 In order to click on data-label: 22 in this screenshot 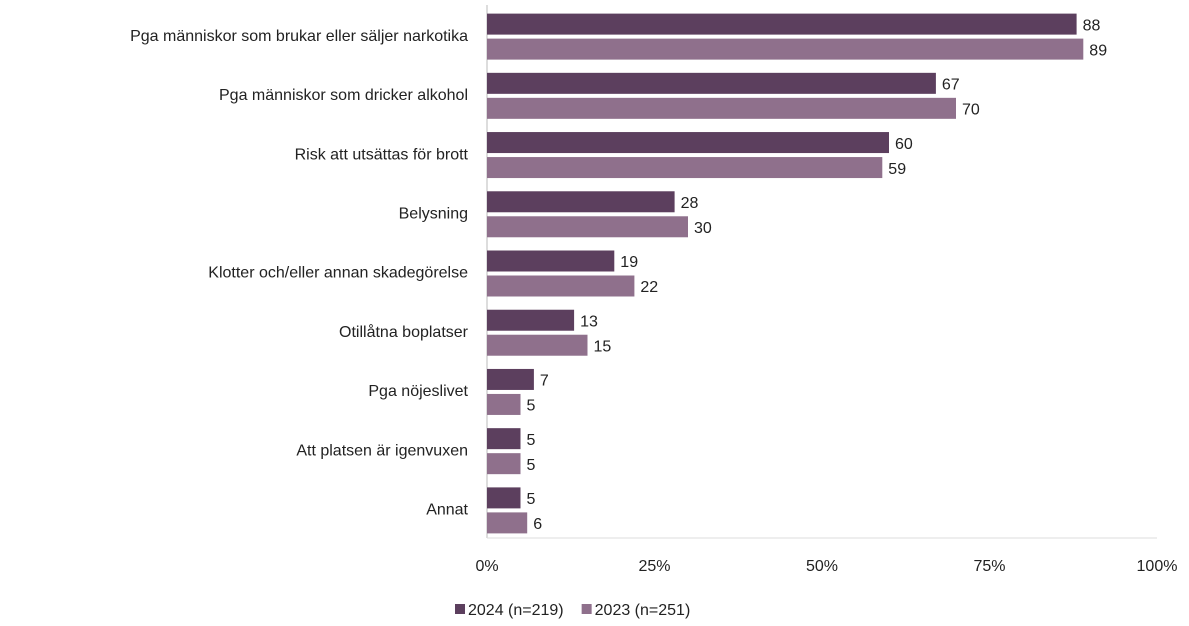, I will do `click(649, 287)`.